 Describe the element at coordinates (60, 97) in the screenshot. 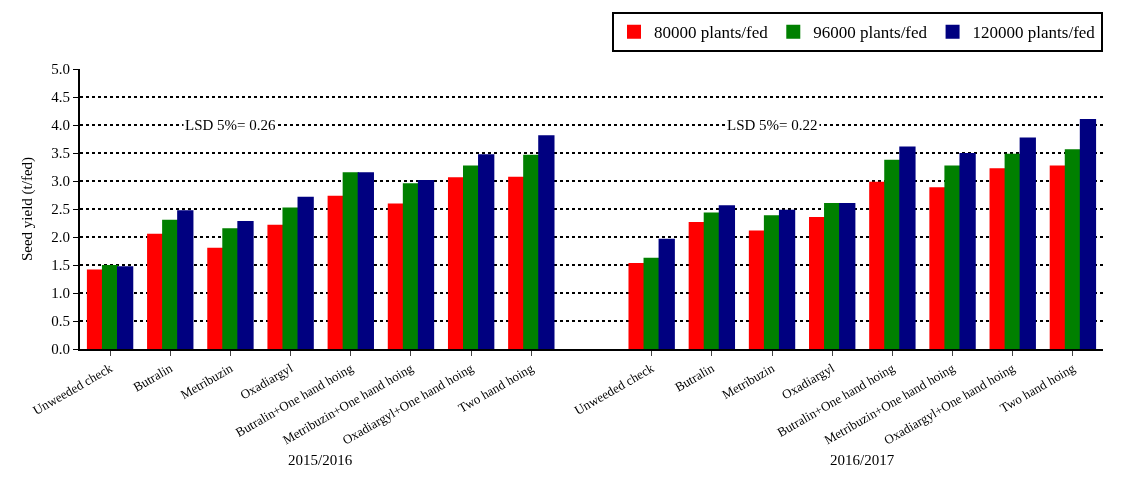

I see `y-tick-label: 4.5` at that location.